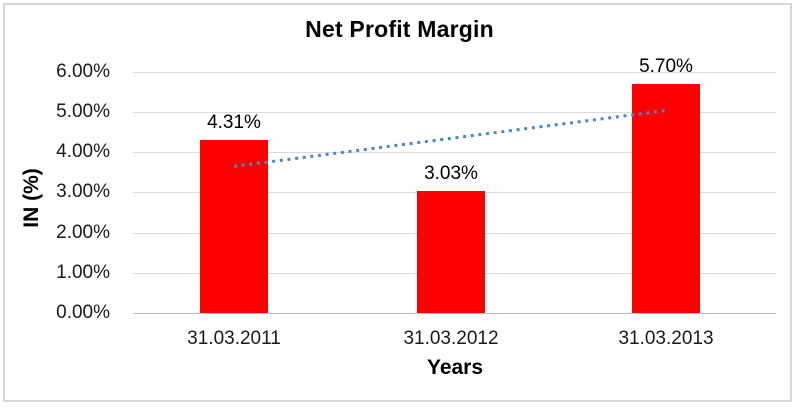 This screenshot has width=799, height=408. Describe the element at coordinates (234, 338) in the screenshot. I see `x-axis-tick-label: 31.03.2011` at that location.